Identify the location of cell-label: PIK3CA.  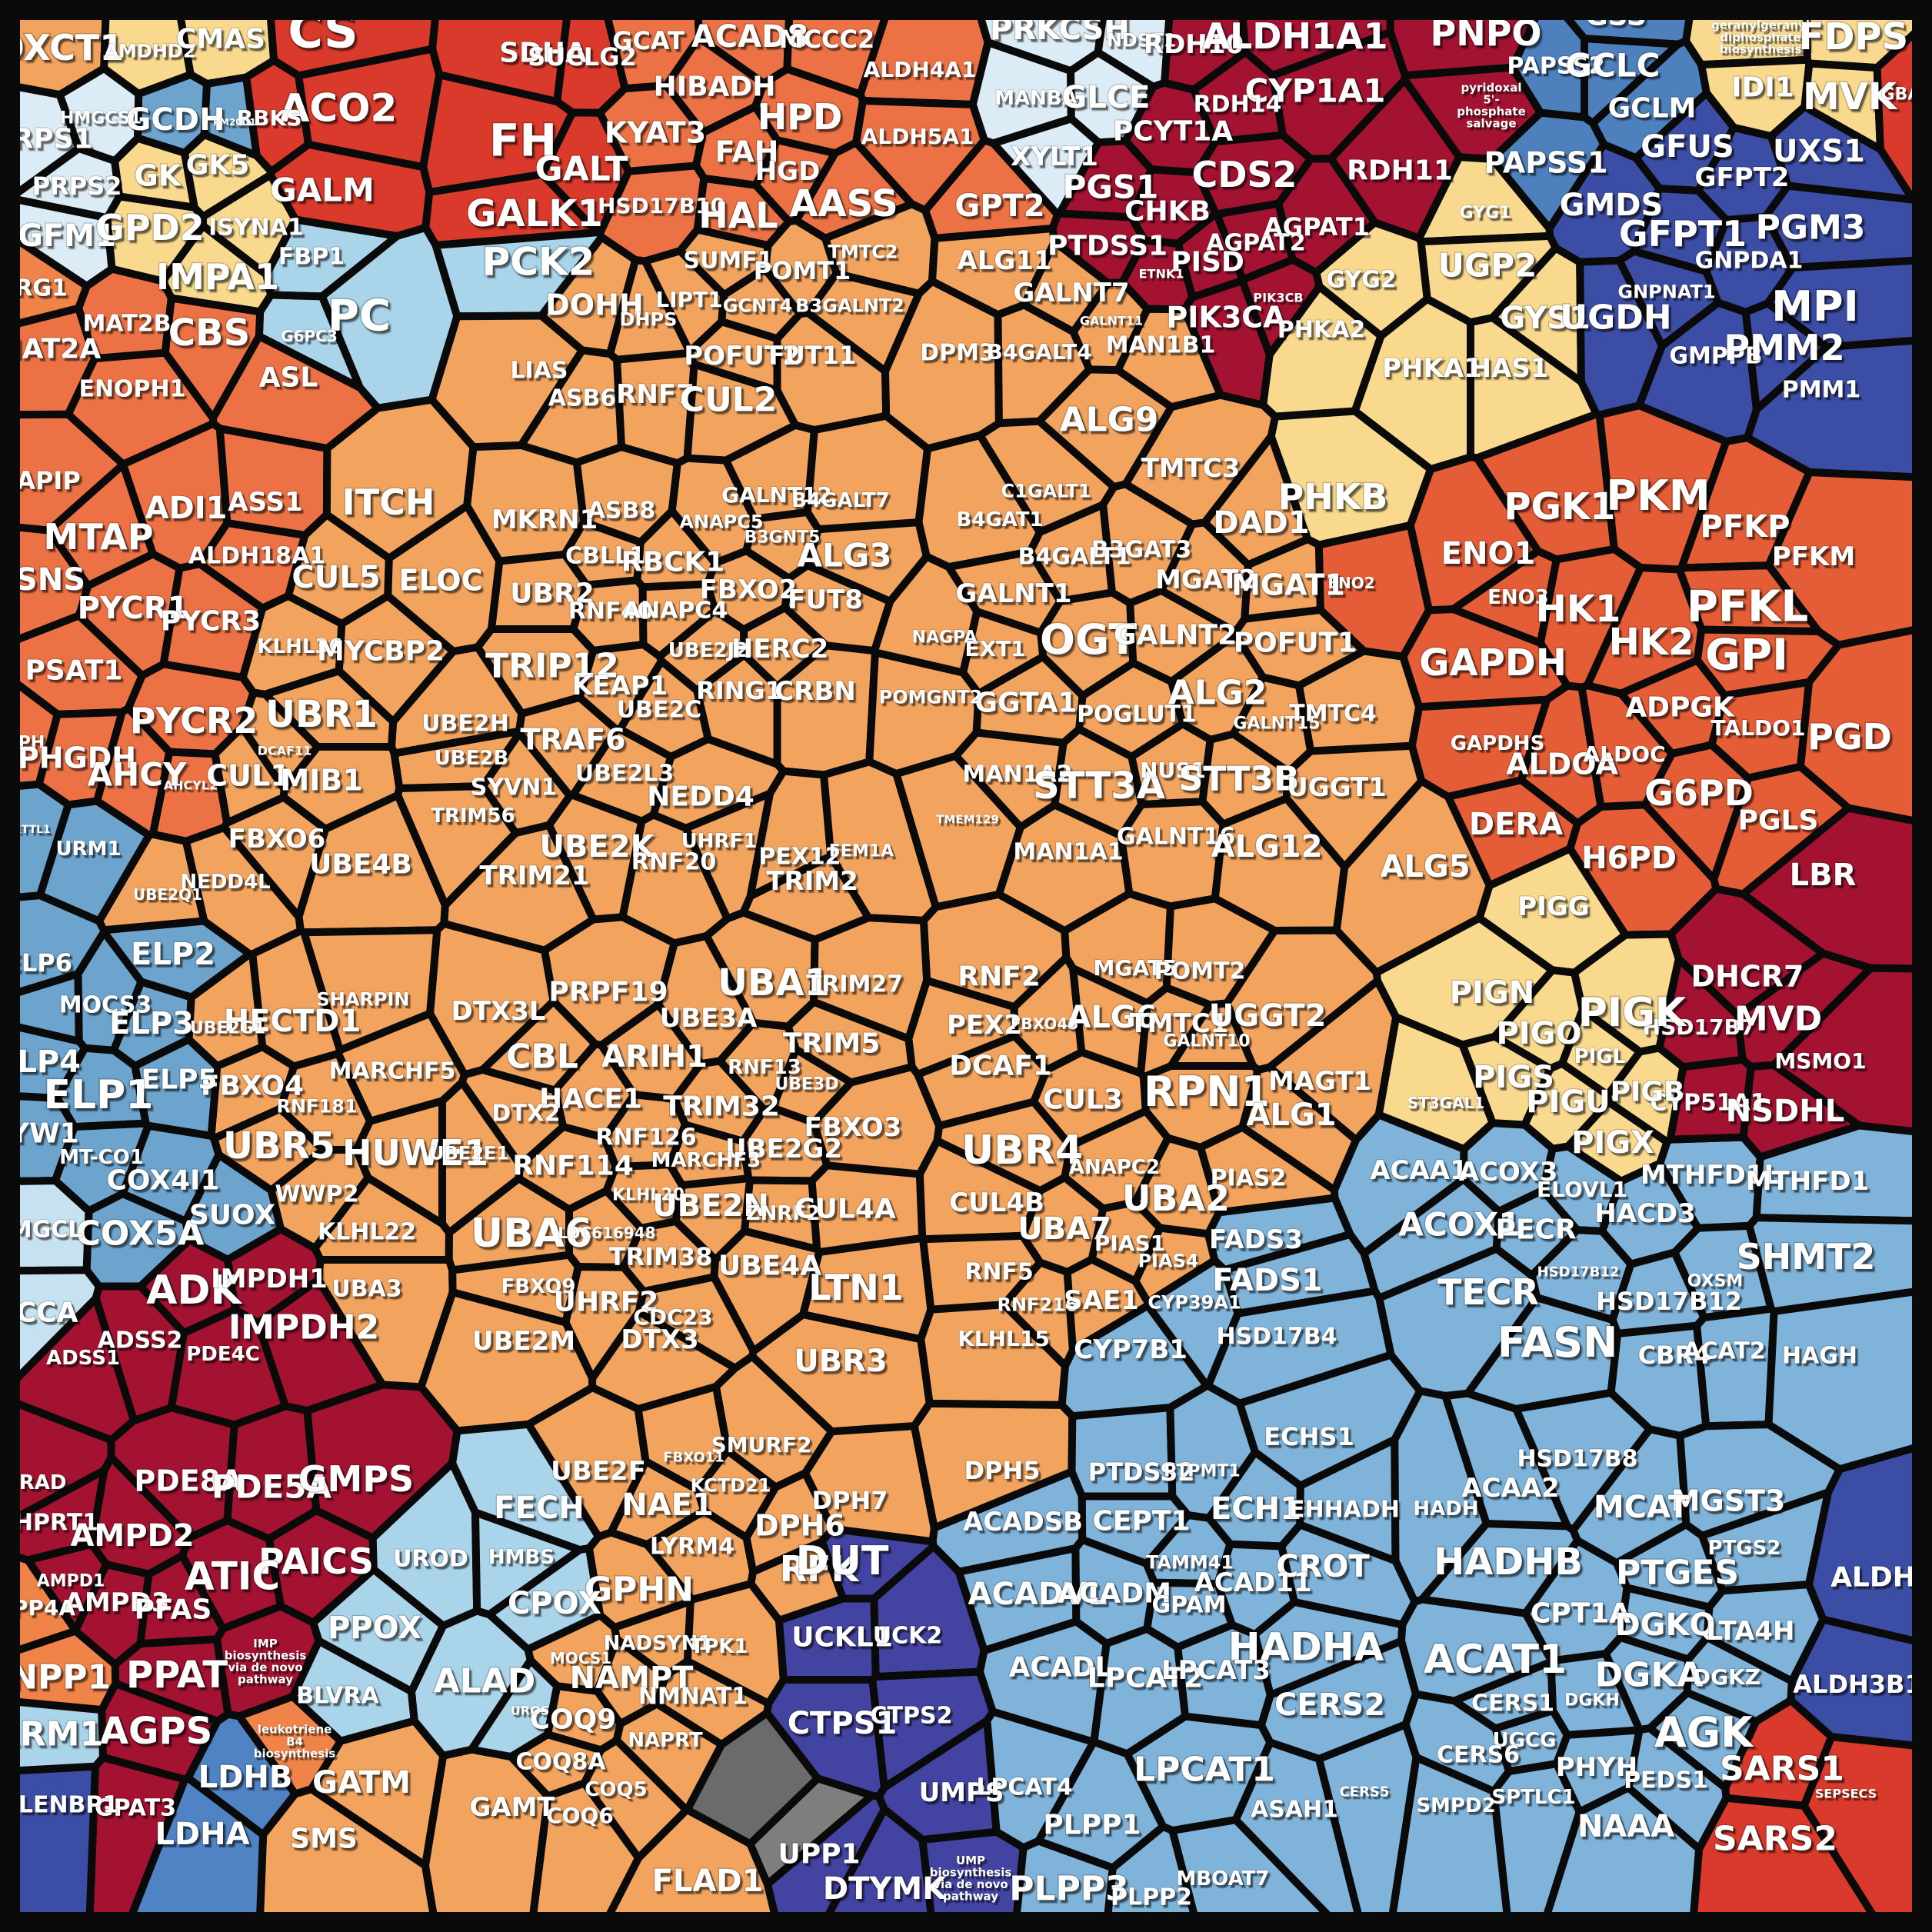
(1226, 317).